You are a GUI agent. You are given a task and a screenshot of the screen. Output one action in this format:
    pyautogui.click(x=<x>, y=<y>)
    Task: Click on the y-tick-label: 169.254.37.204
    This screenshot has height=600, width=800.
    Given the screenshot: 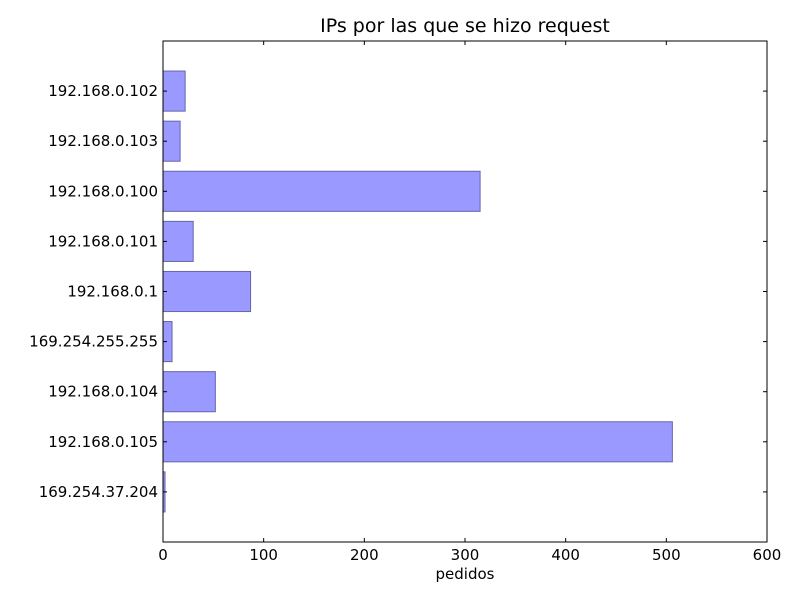 What is the action you would take?
    pyautogui.click(x=98, y=492)
    